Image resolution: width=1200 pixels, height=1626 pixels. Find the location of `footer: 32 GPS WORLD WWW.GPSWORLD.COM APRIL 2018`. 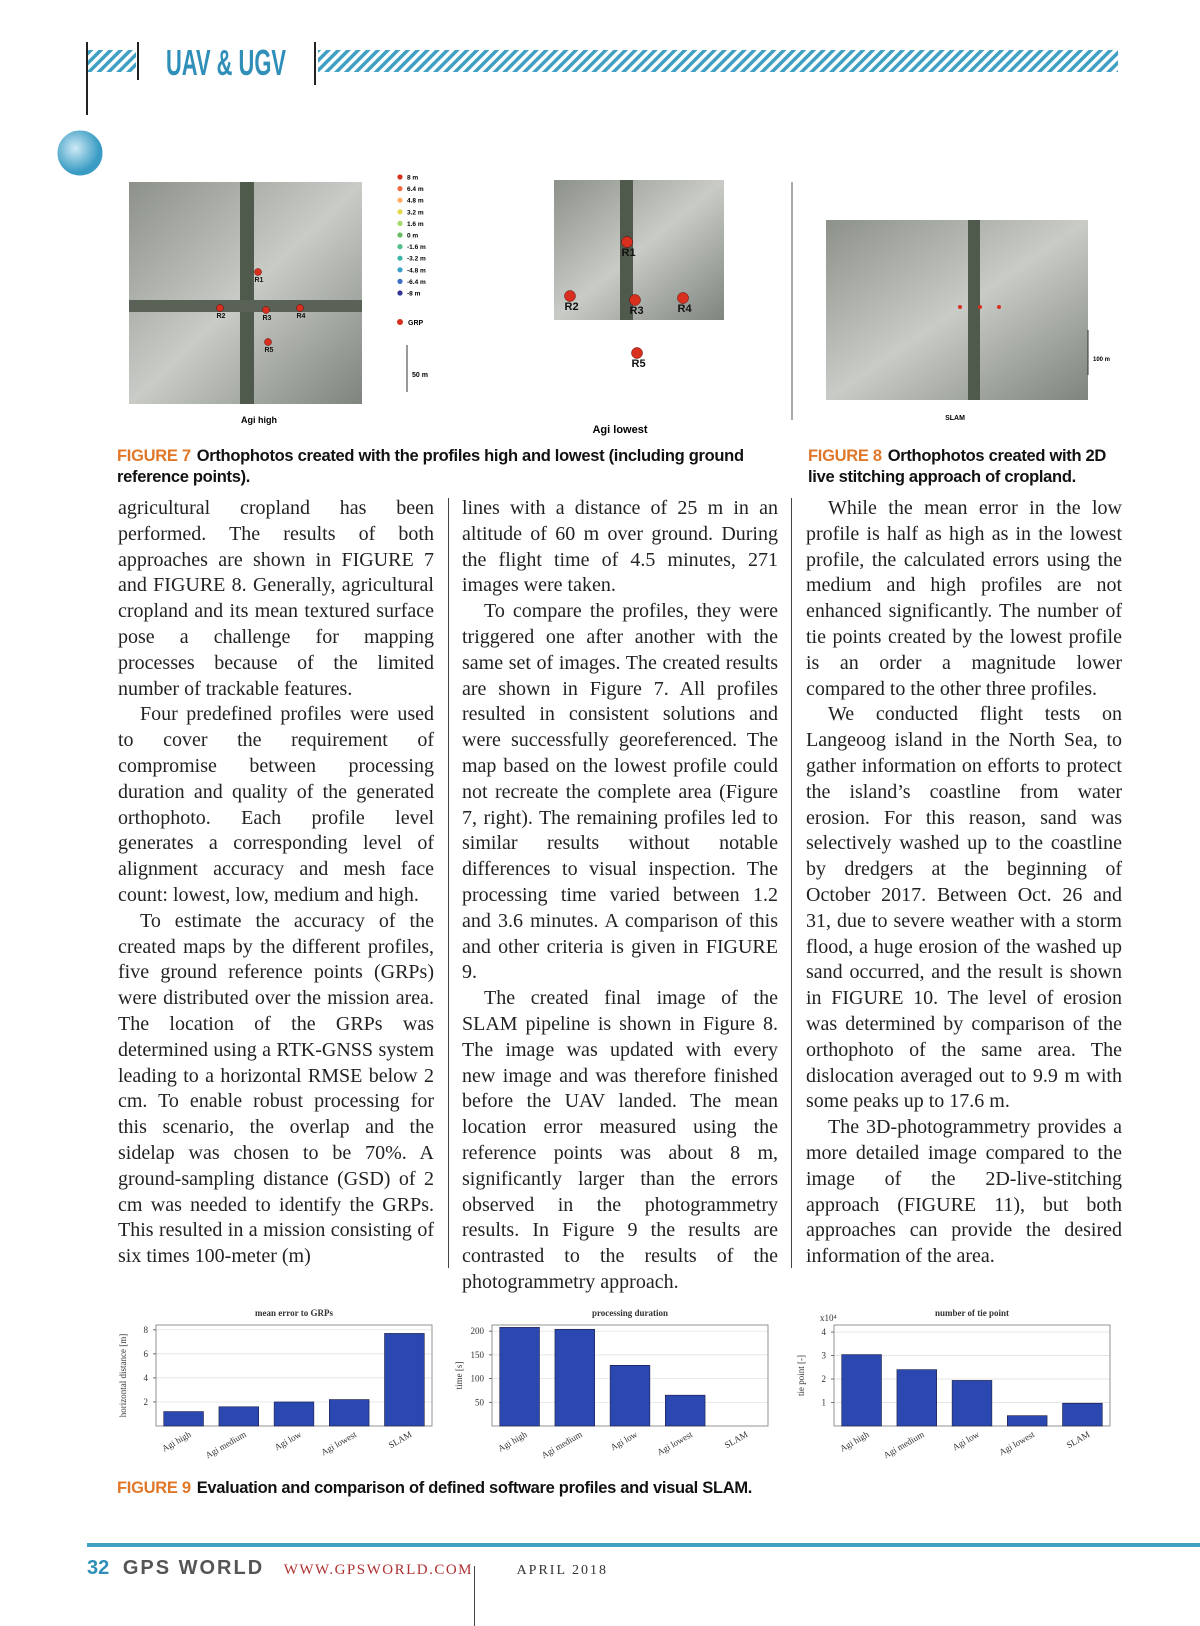

footer: 32 GPS WORLD WWW.GPSWORLD.COM APRIL 2018 is located at coordinates (347, 1568).